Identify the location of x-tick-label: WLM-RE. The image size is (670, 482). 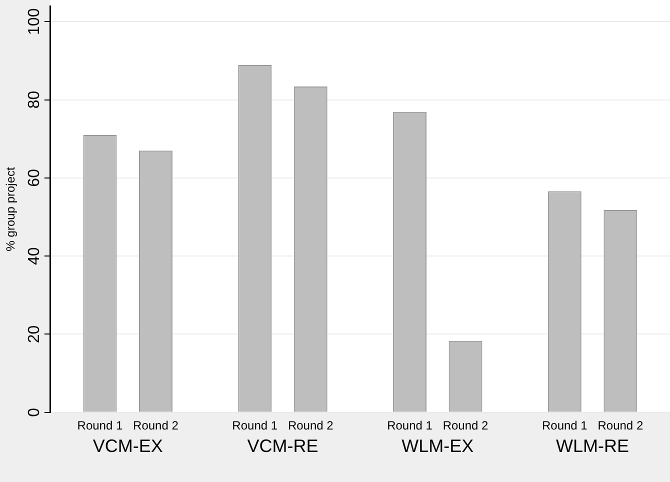
(593, 446).